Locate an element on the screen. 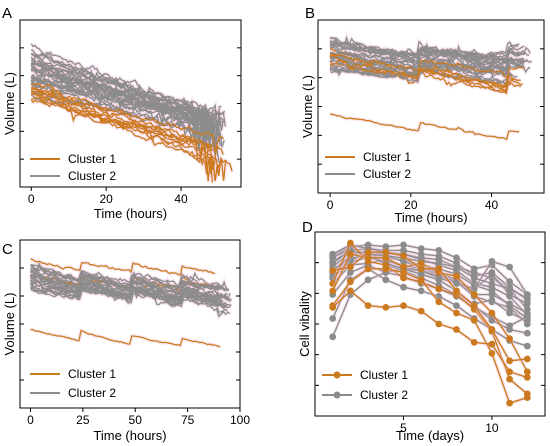 This screenshot has height=446, width=550. panel-letter-a: A is located at coordinates (7, 13).